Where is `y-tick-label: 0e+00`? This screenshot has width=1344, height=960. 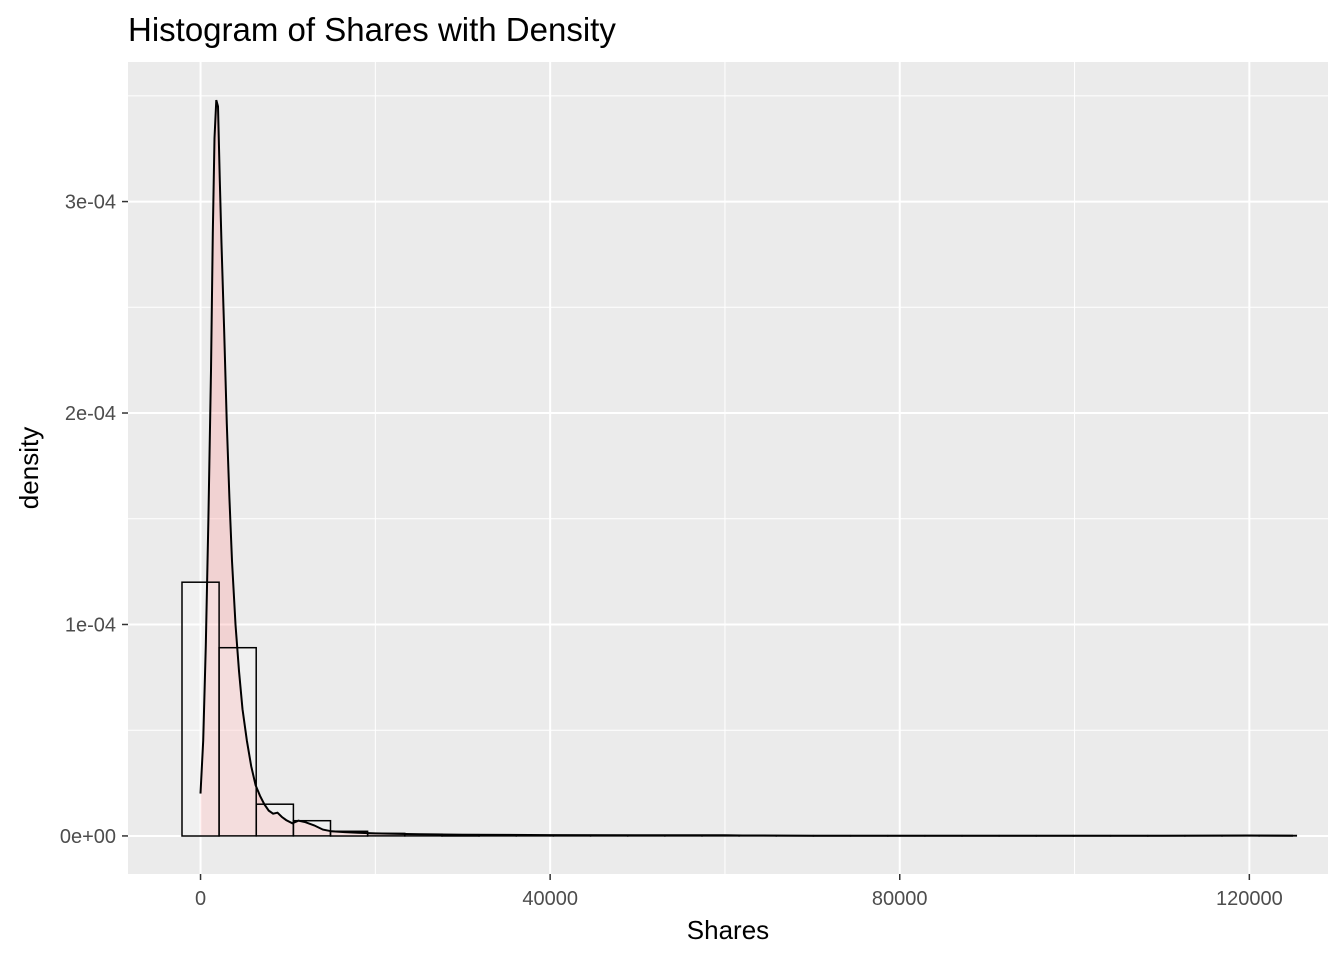
y-tick-label: 0e+00 is located at coordinates (88, 837).